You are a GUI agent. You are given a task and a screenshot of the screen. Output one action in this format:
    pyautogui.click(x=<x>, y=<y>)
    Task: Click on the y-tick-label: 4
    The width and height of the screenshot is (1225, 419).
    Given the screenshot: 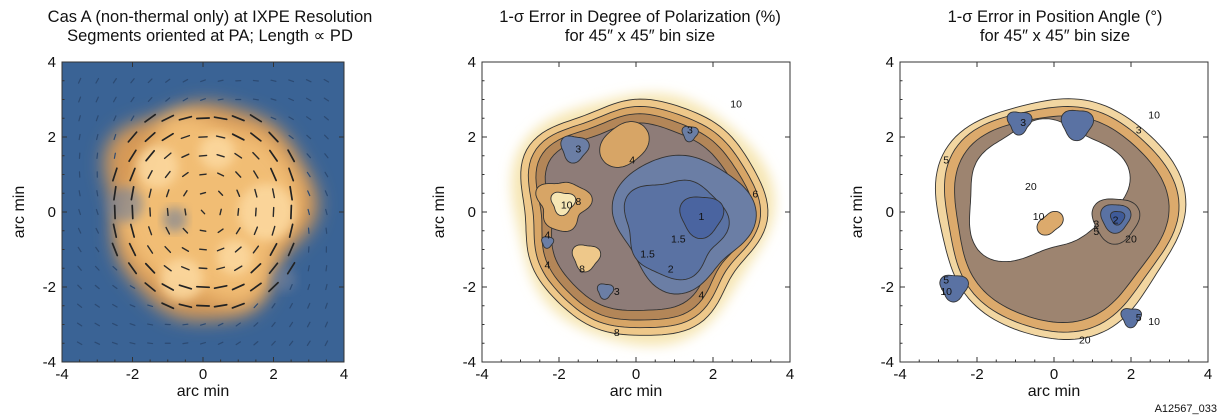 What is the action you would take?
    pyautogui.click(x=472, y=62)
    